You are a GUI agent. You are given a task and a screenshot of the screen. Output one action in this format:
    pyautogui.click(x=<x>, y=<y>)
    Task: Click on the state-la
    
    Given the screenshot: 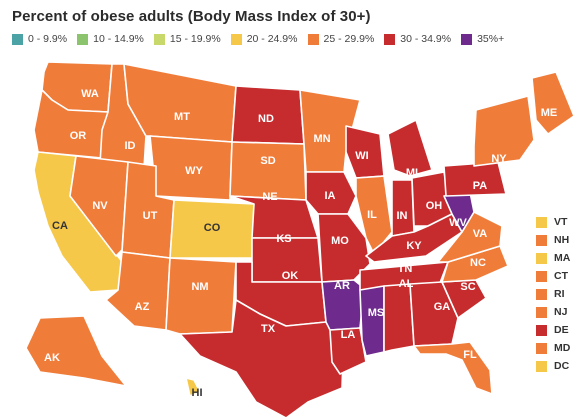 What is the action you would take?
    pyautogui.click(x=348, y=351)
    